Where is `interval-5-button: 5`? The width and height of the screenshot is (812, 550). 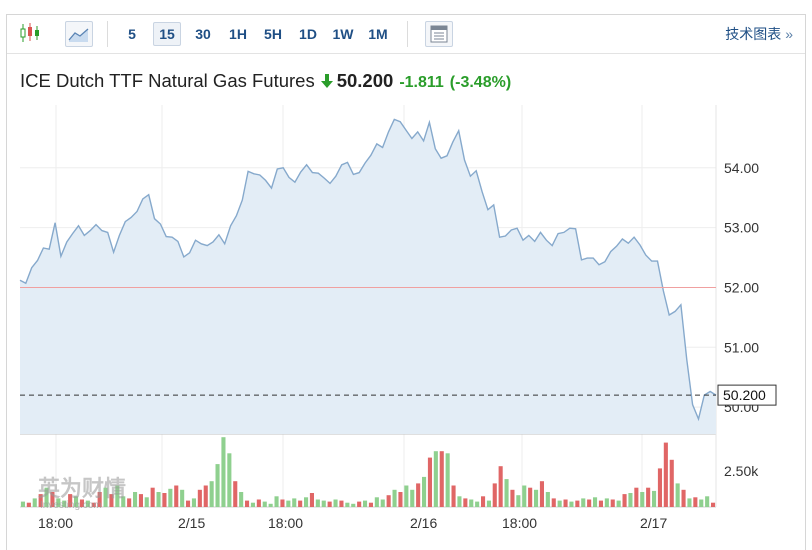 interval-5-button: 5 is located at coordinates (132, 34).